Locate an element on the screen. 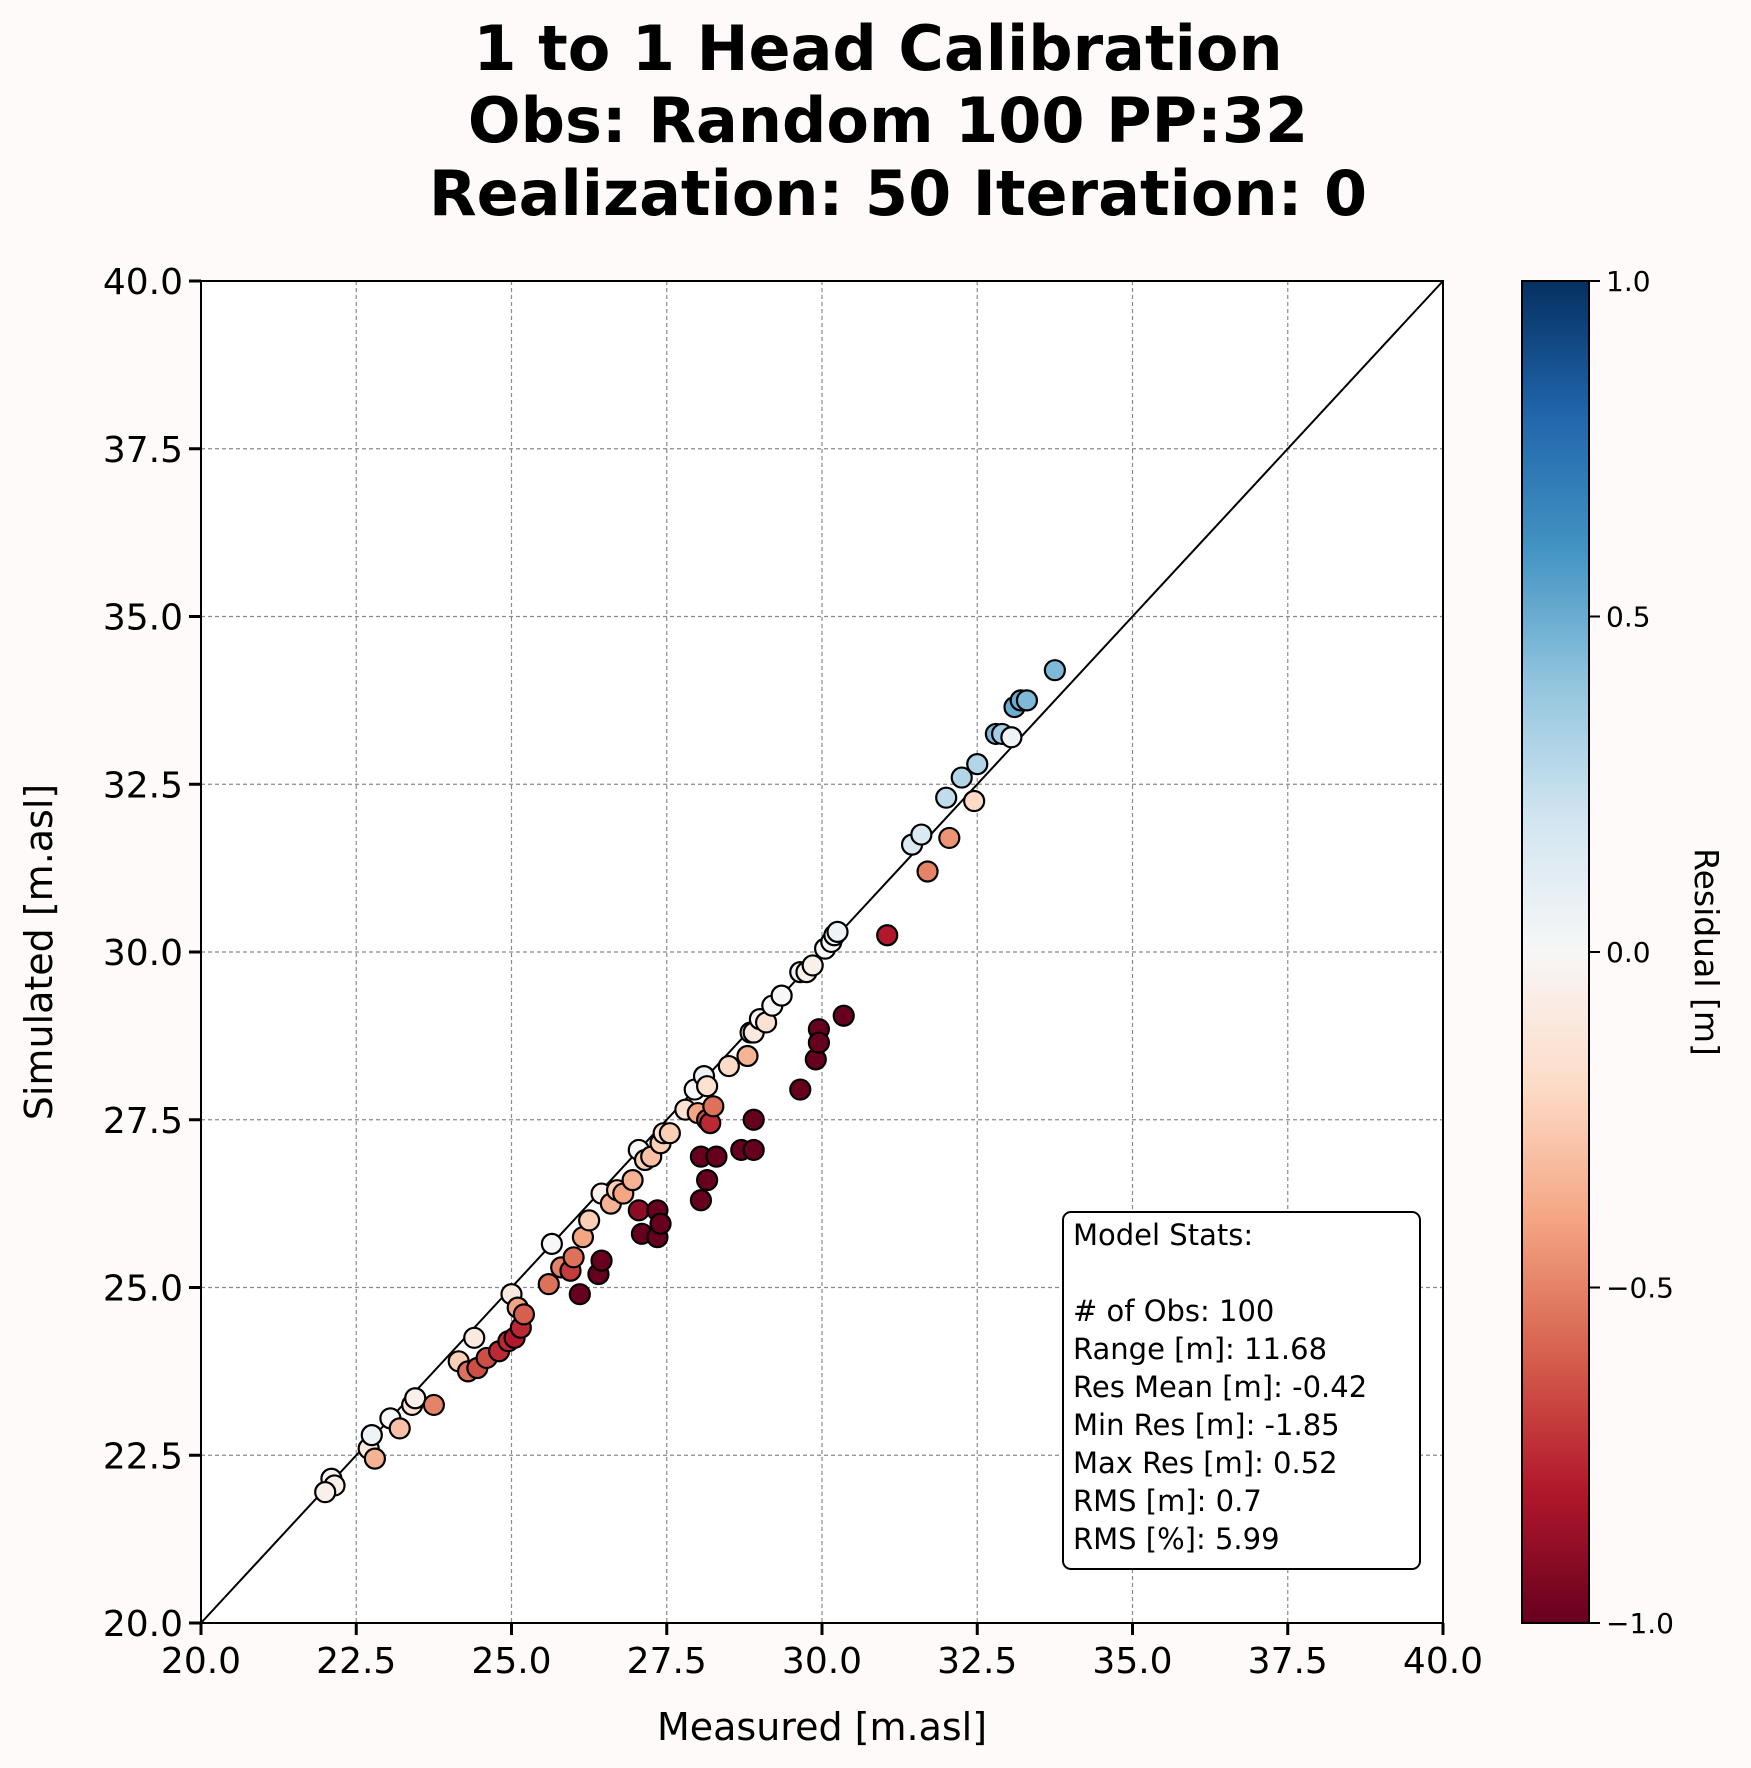 Image resolution: width=1751 pixels, height=1768 pixels. x-tick-label: 32.5 is located at coordinates (977, 1661).